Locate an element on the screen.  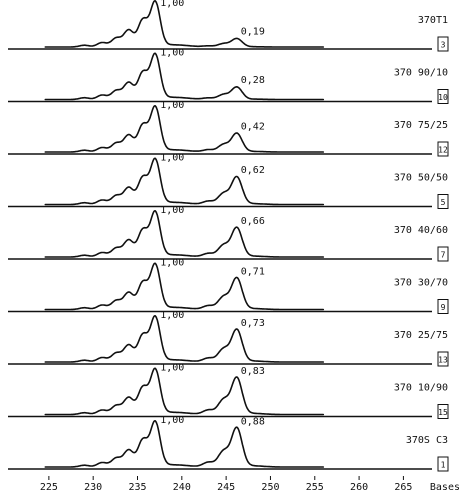
sample-label: 370 75/25 is located at coordinates (421, 125).